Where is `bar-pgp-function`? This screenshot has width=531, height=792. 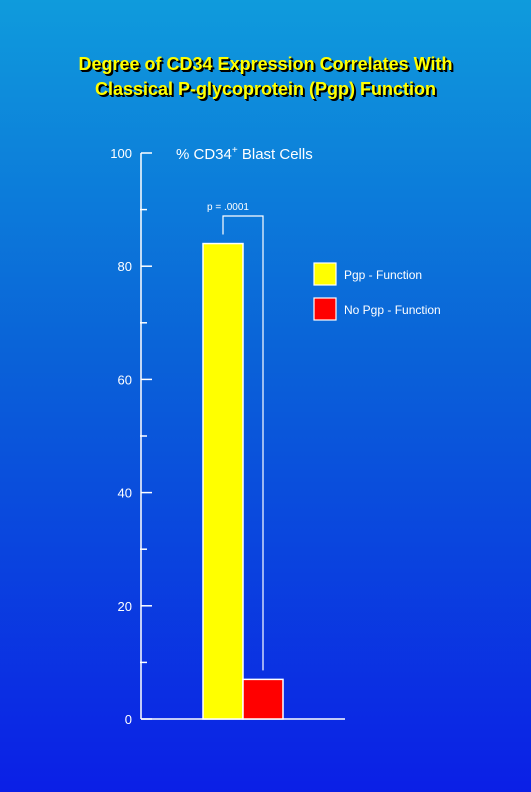
bar-pgp-function is located at coordinates (223, 481).